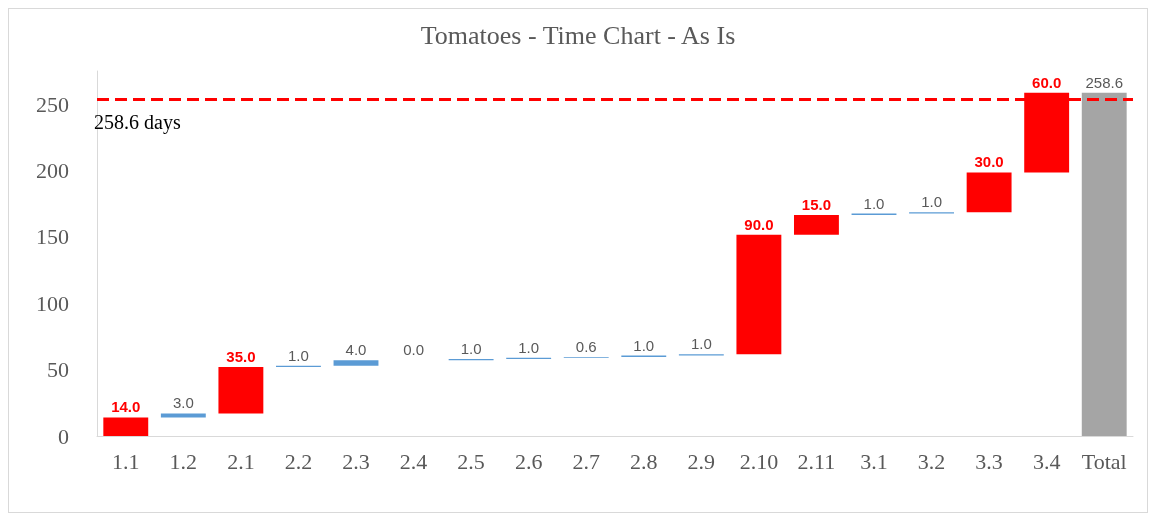 This screenshot has height=523, width=1158. What do you see at coordinates (126, 407) in the screenshot?
I see `data-label: 14.0` at bounding box center [126, 407].